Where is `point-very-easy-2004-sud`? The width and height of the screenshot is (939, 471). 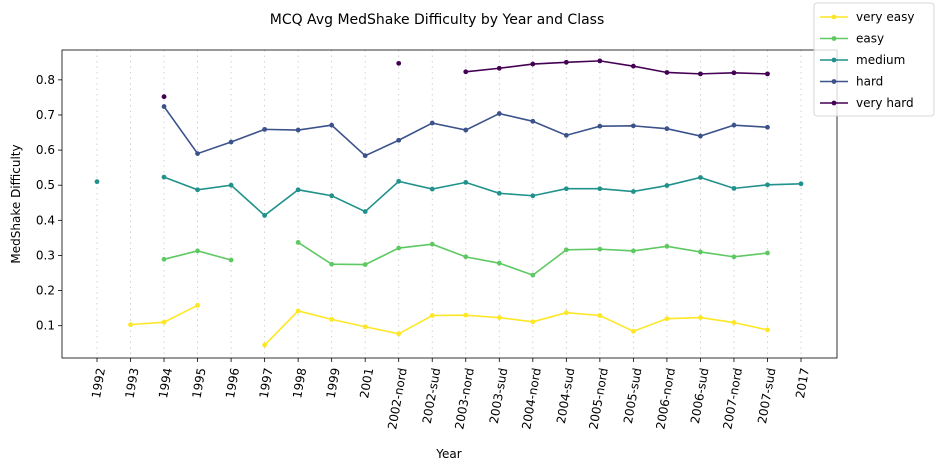 point-very-easy-2004-sud is located at coordinates (566, 313).